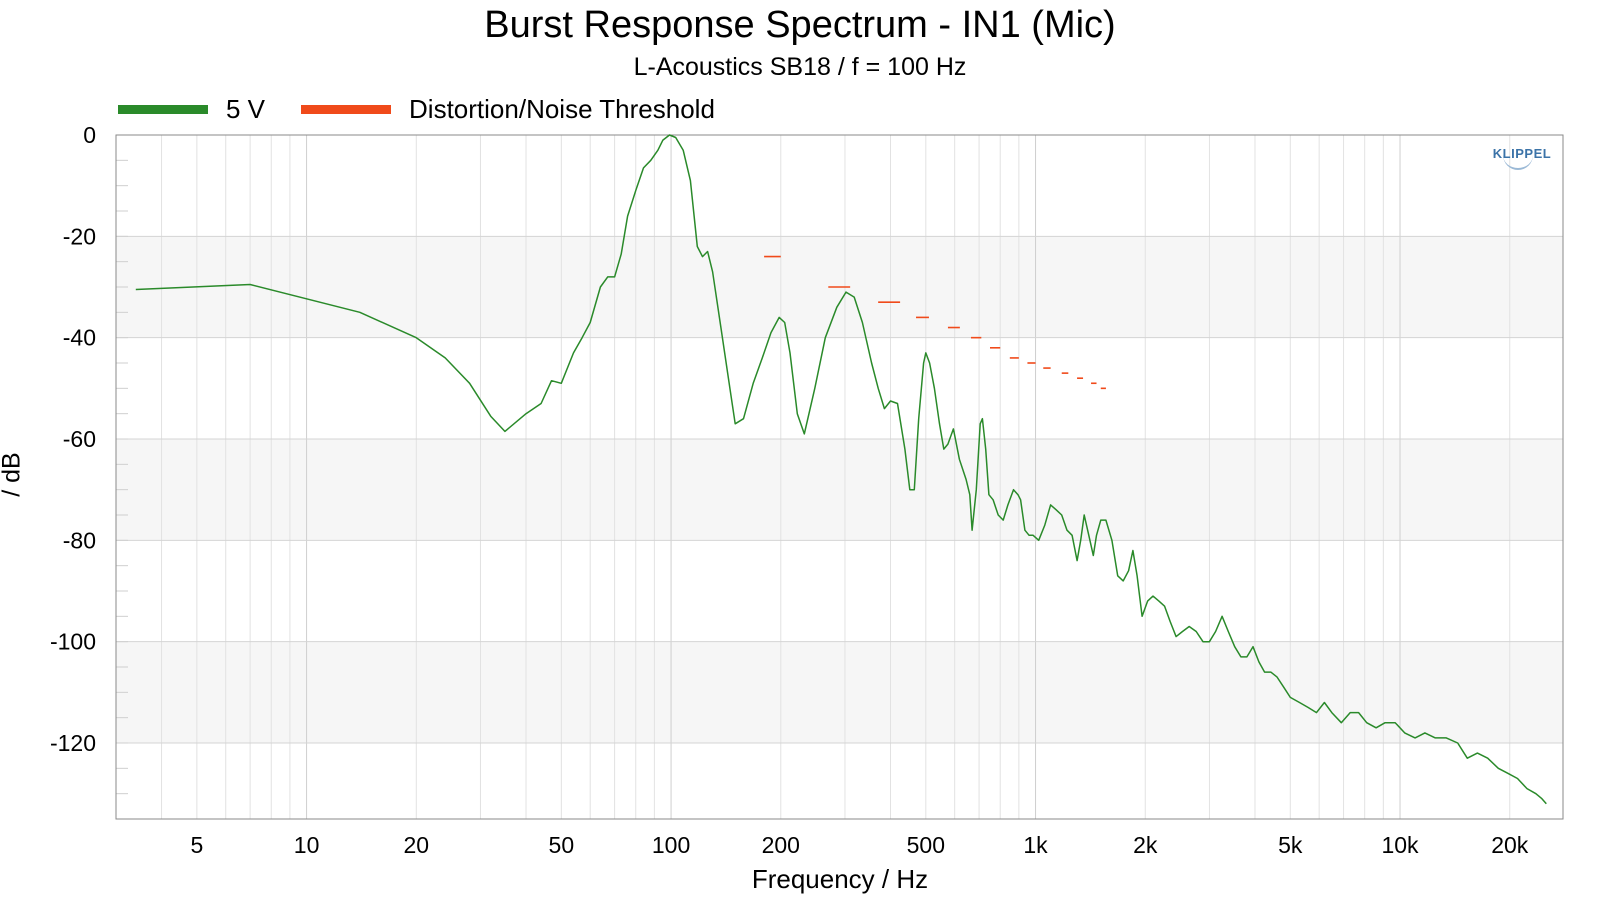  I want to click on x-tick-label: 500, so click(926, 845).